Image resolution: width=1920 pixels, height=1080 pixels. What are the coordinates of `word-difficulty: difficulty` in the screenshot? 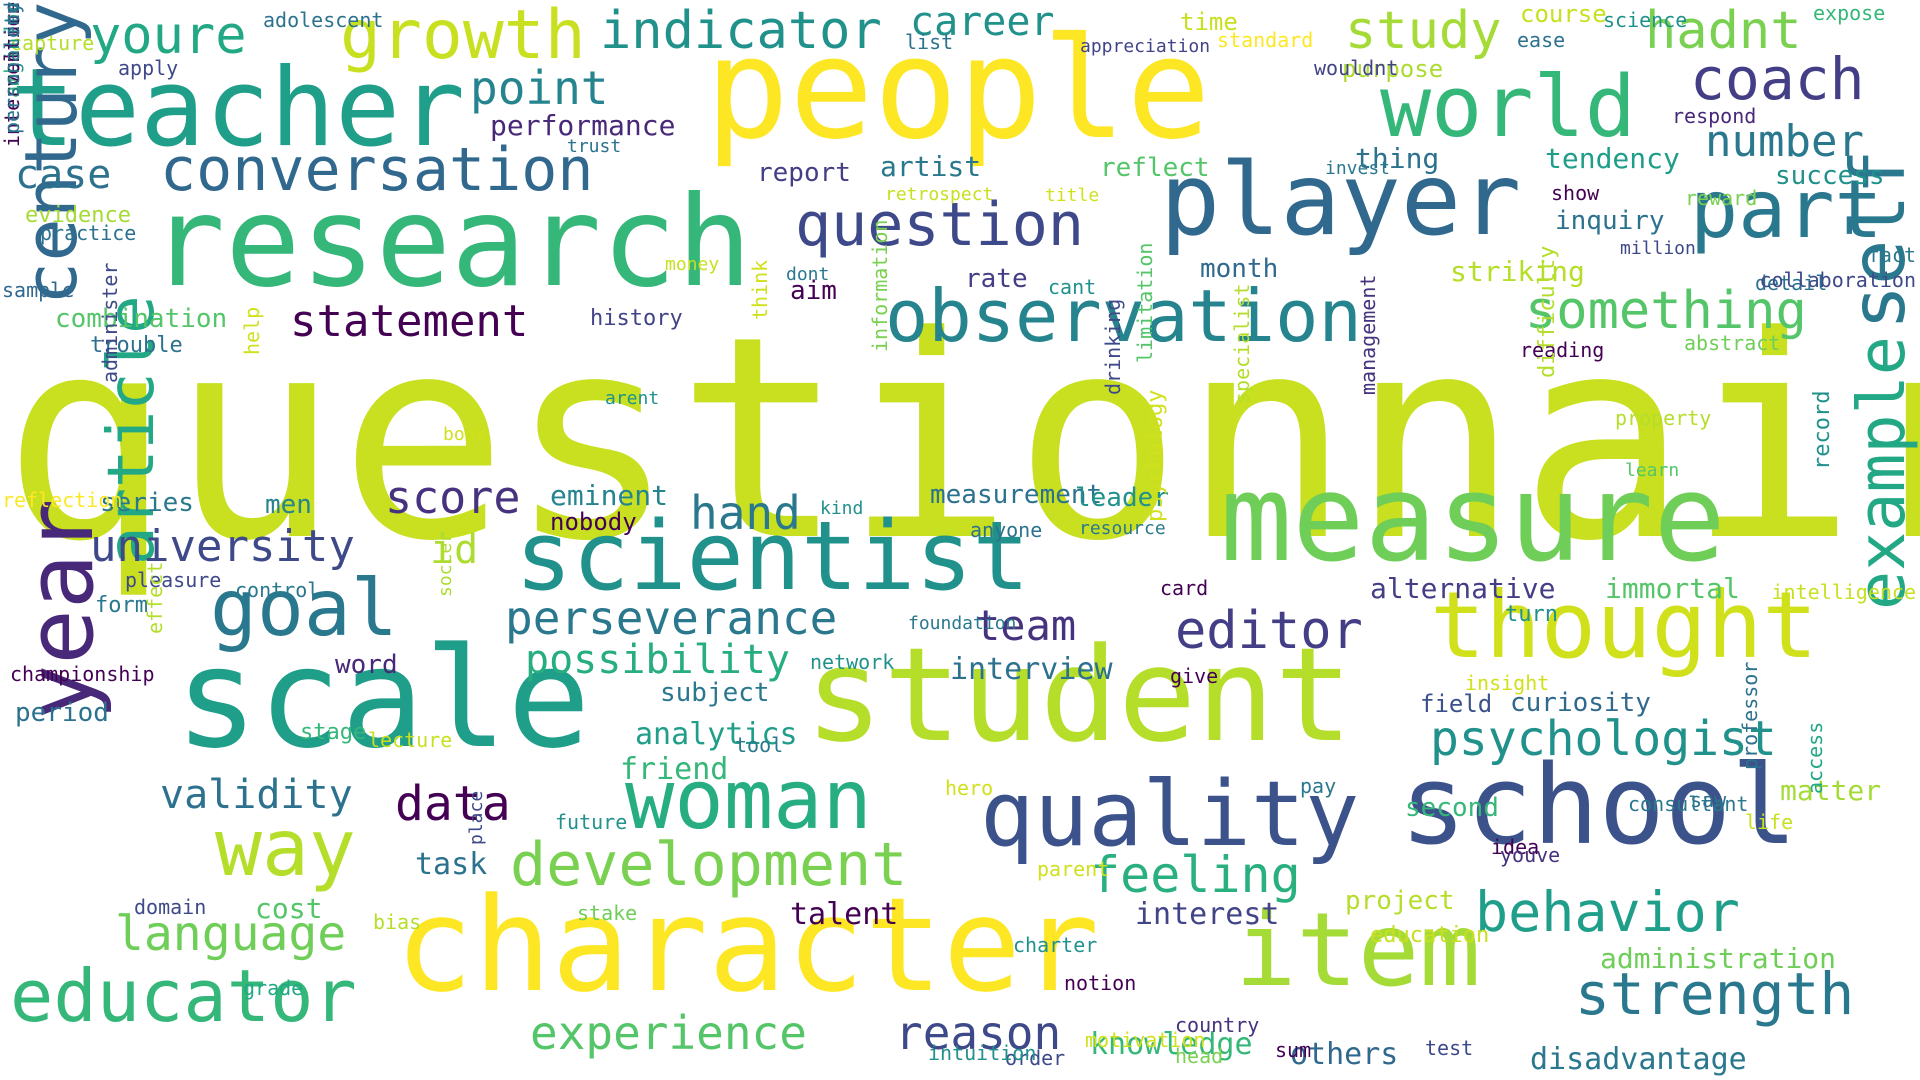 It's located at (1547, 311).